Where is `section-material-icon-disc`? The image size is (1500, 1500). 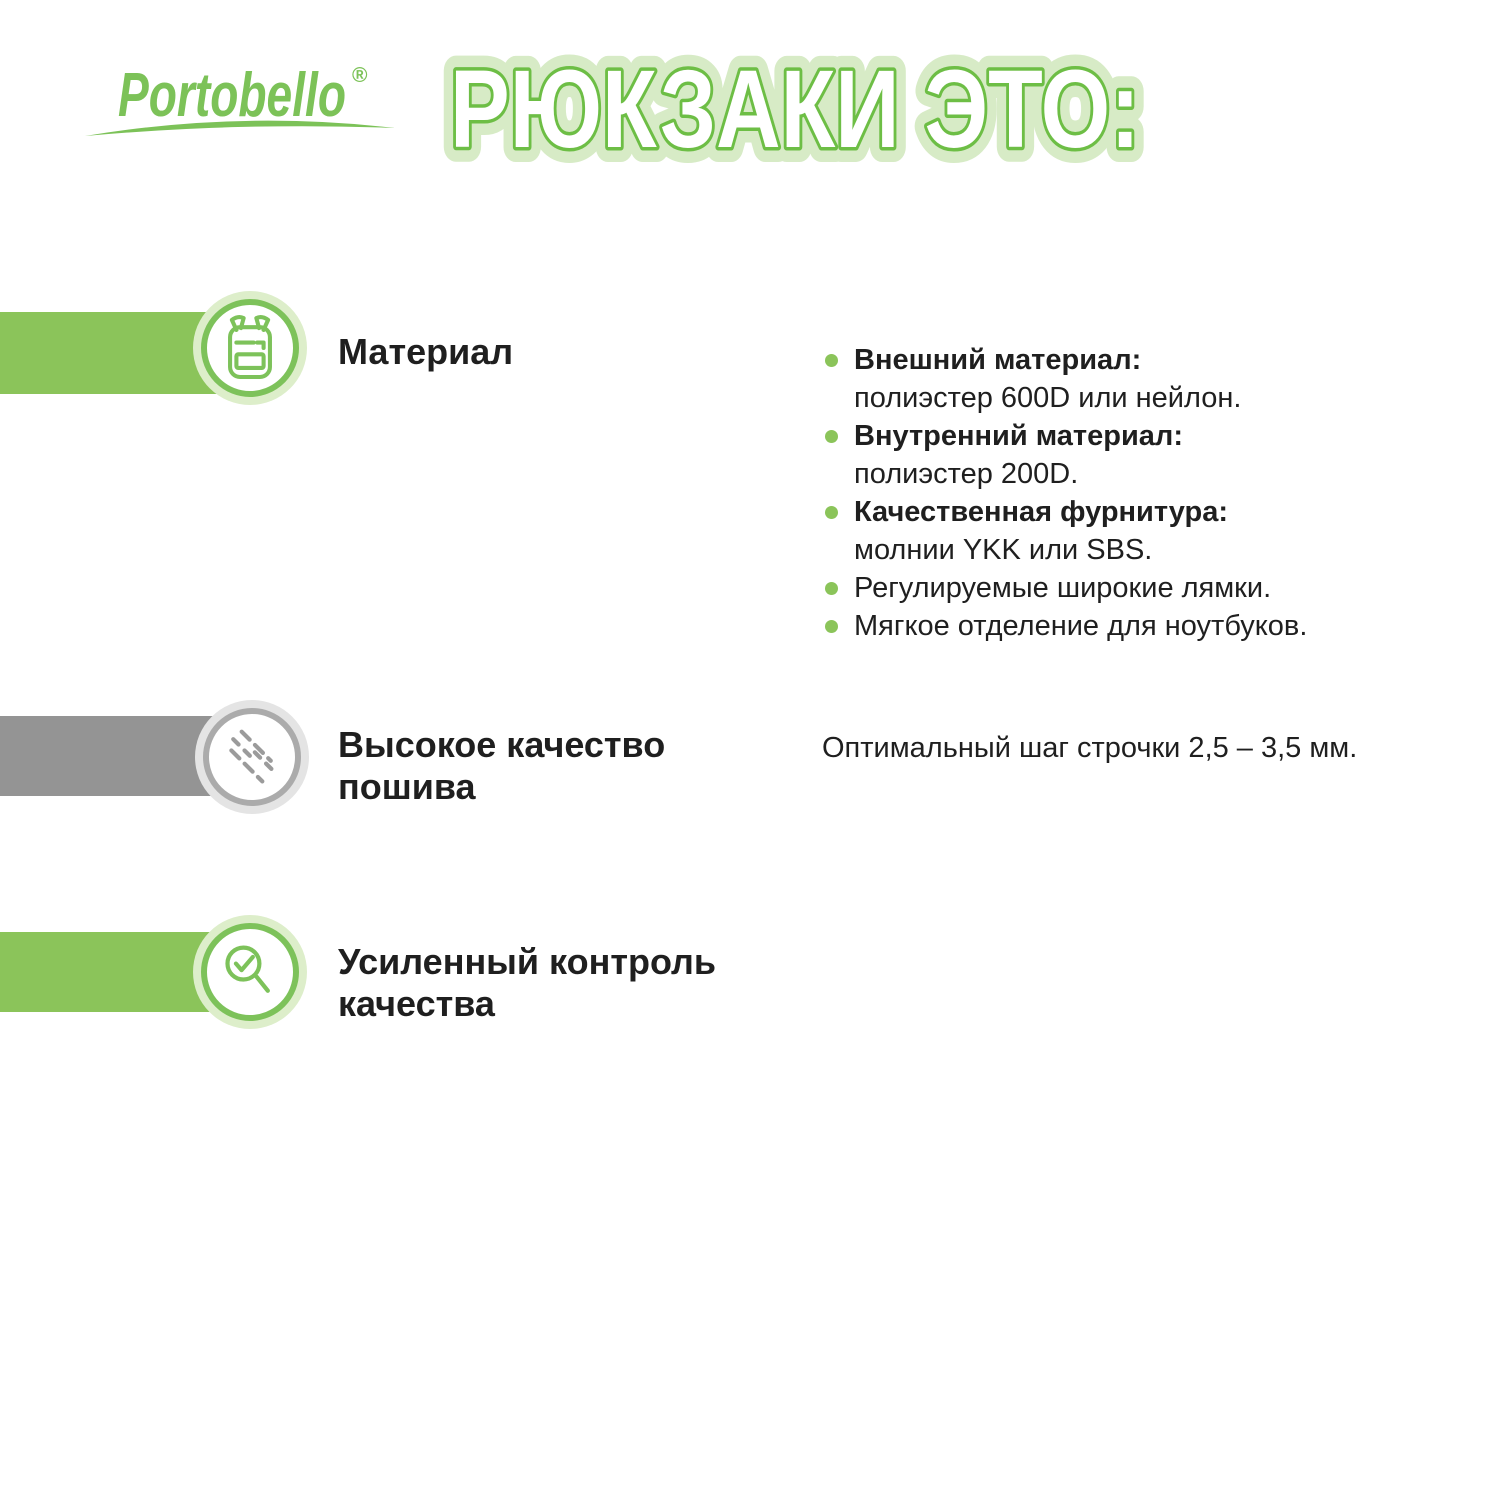 section-material-icon-disc is located at coordinates (250, 348).